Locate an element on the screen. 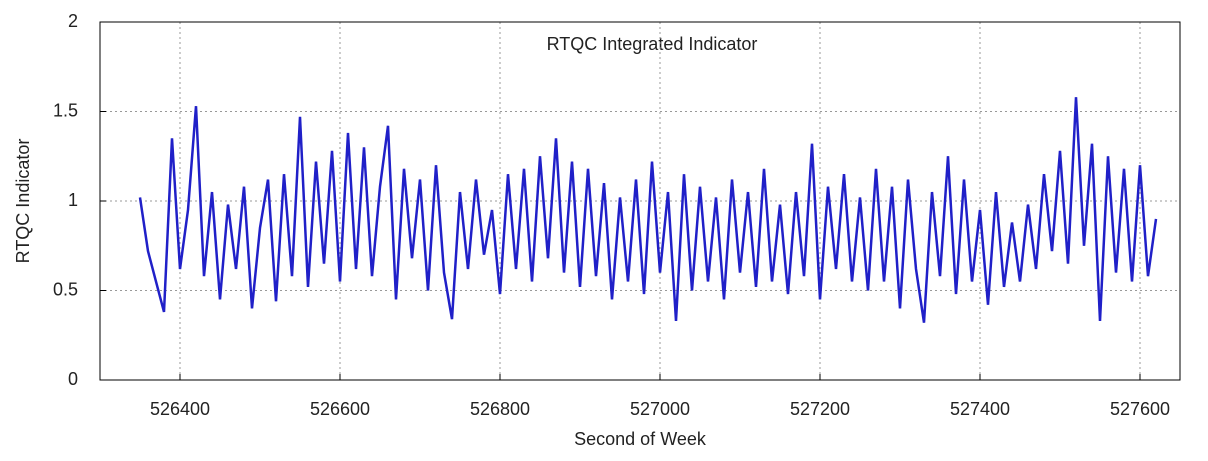 This screenshot has height=461, width=1208. y-tick-label: 0.5 is located at coordinates (65, 289).